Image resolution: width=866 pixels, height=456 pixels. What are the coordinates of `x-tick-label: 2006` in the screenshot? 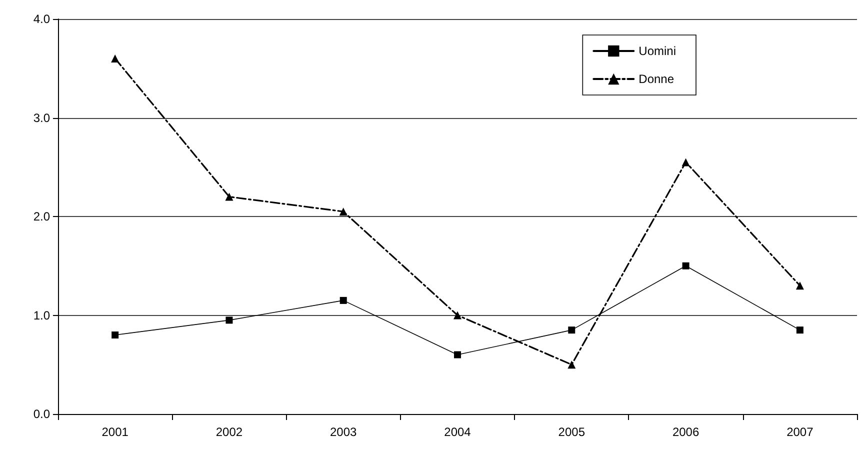 It's located at (686, 432).